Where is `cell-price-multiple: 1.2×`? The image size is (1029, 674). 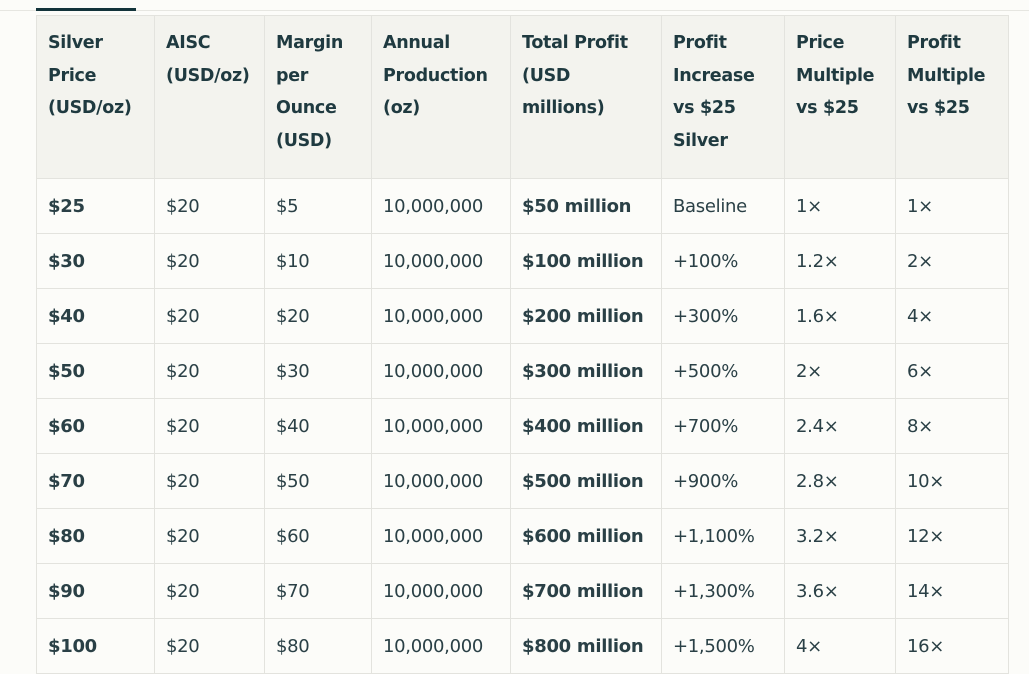 cell-price-multiple: 1.2× is located at coordinates (840, 261).